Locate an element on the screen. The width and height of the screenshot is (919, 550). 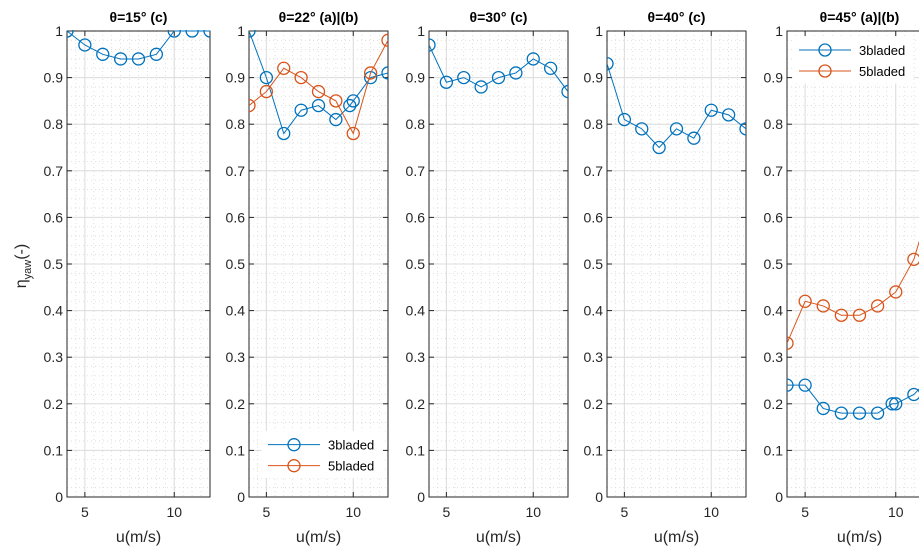
y-tick-label: 0 is located at coordinates (779, 497).